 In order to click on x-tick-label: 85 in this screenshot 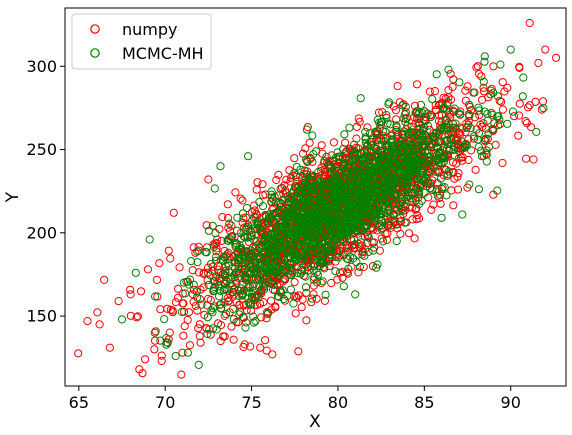, I will do `click(424, 402)`.